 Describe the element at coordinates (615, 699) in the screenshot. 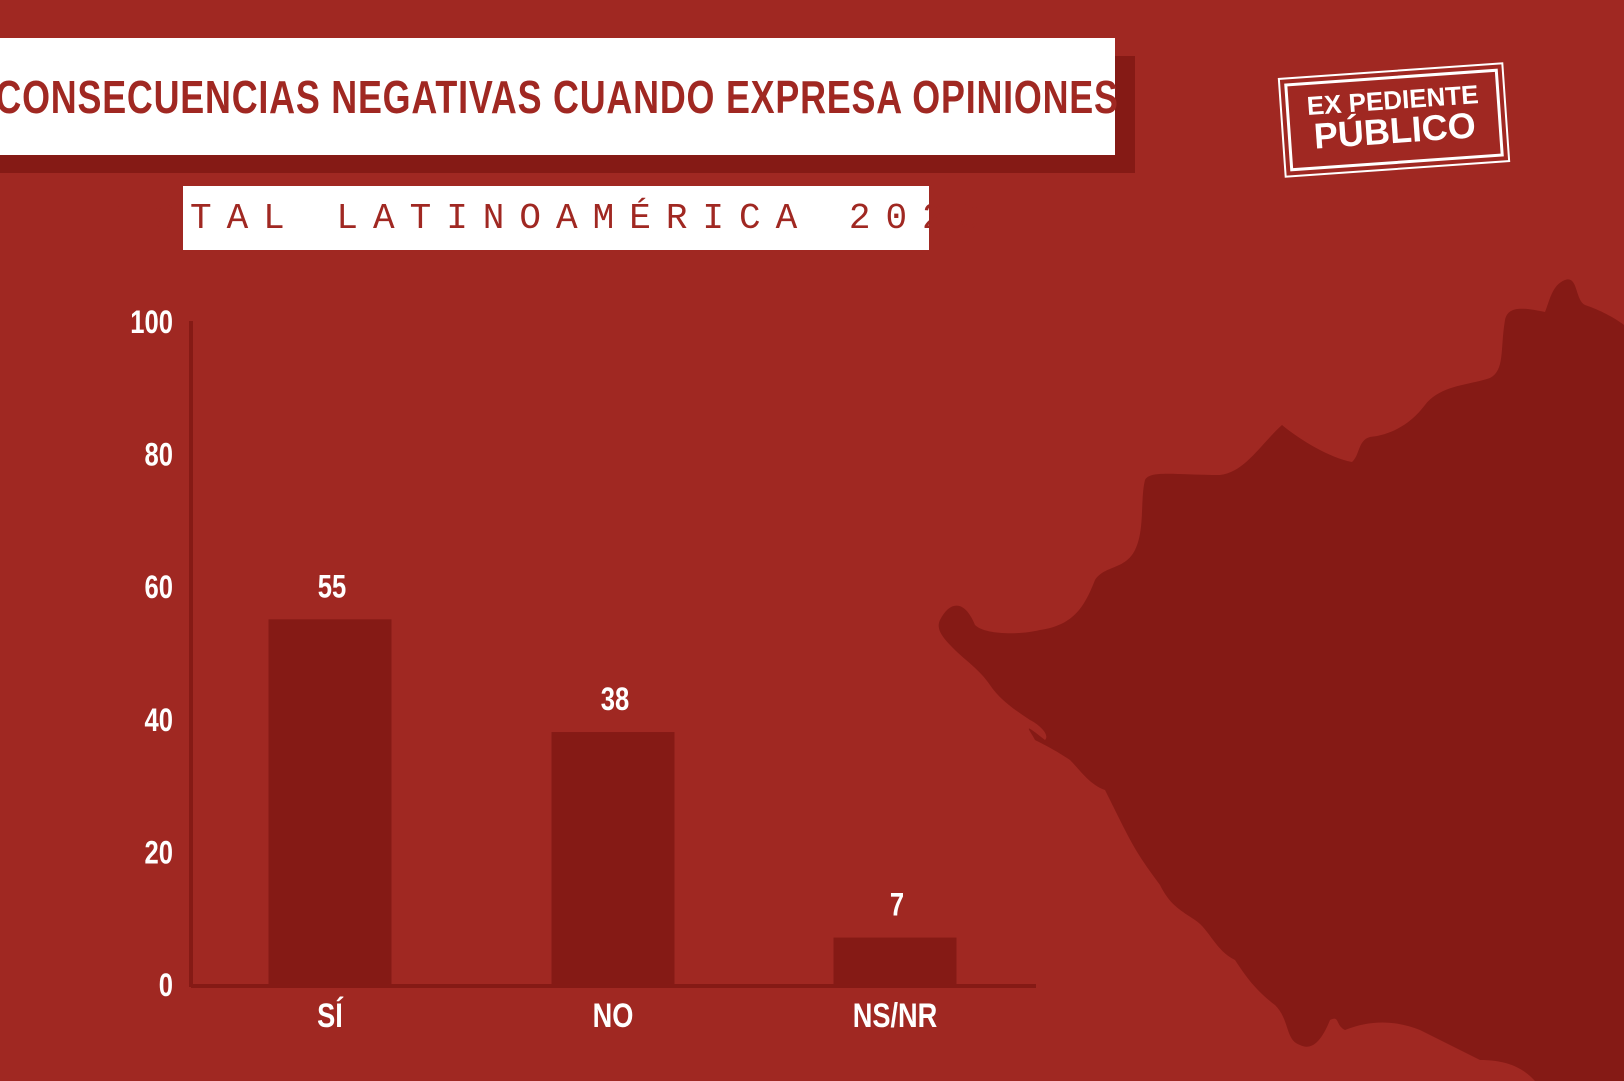

I see `data-label: 38` at that location.